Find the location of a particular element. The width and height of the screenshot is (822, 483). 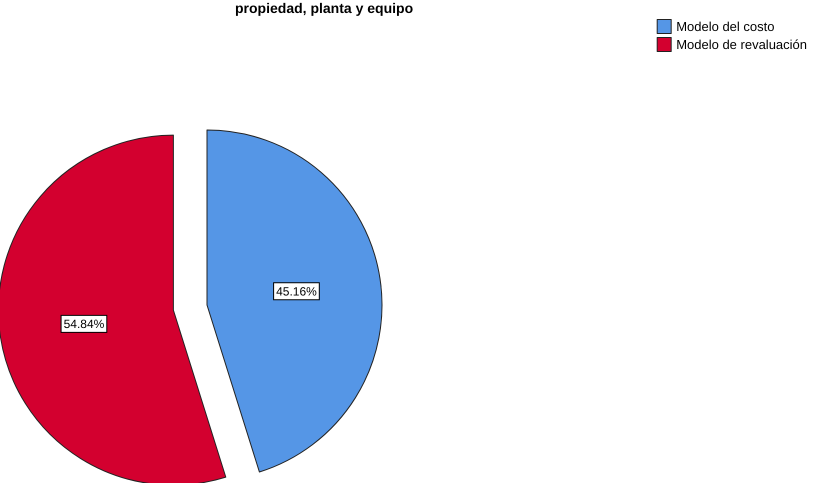

legend-label: Modelo del costo is located at coordinates (725, 26).